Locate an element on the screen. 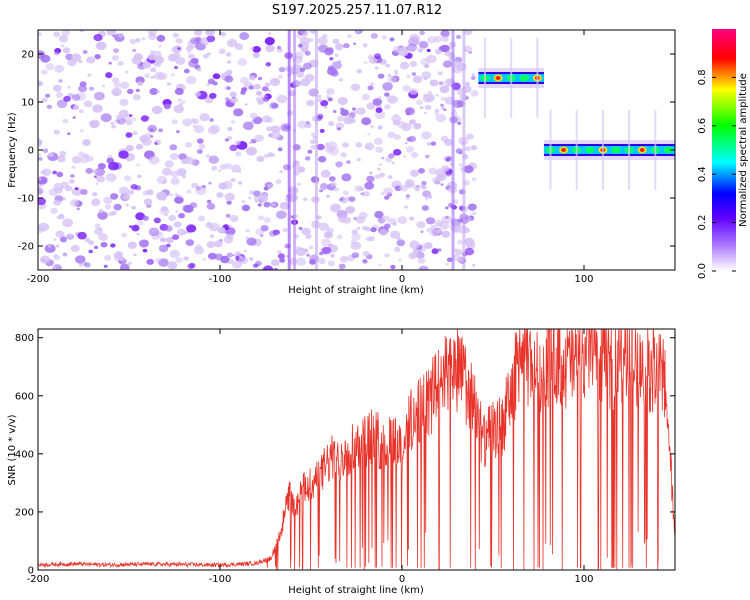 This screenshot has width=750, height=600. tone-peak-core is located at coordinates (498, 78).